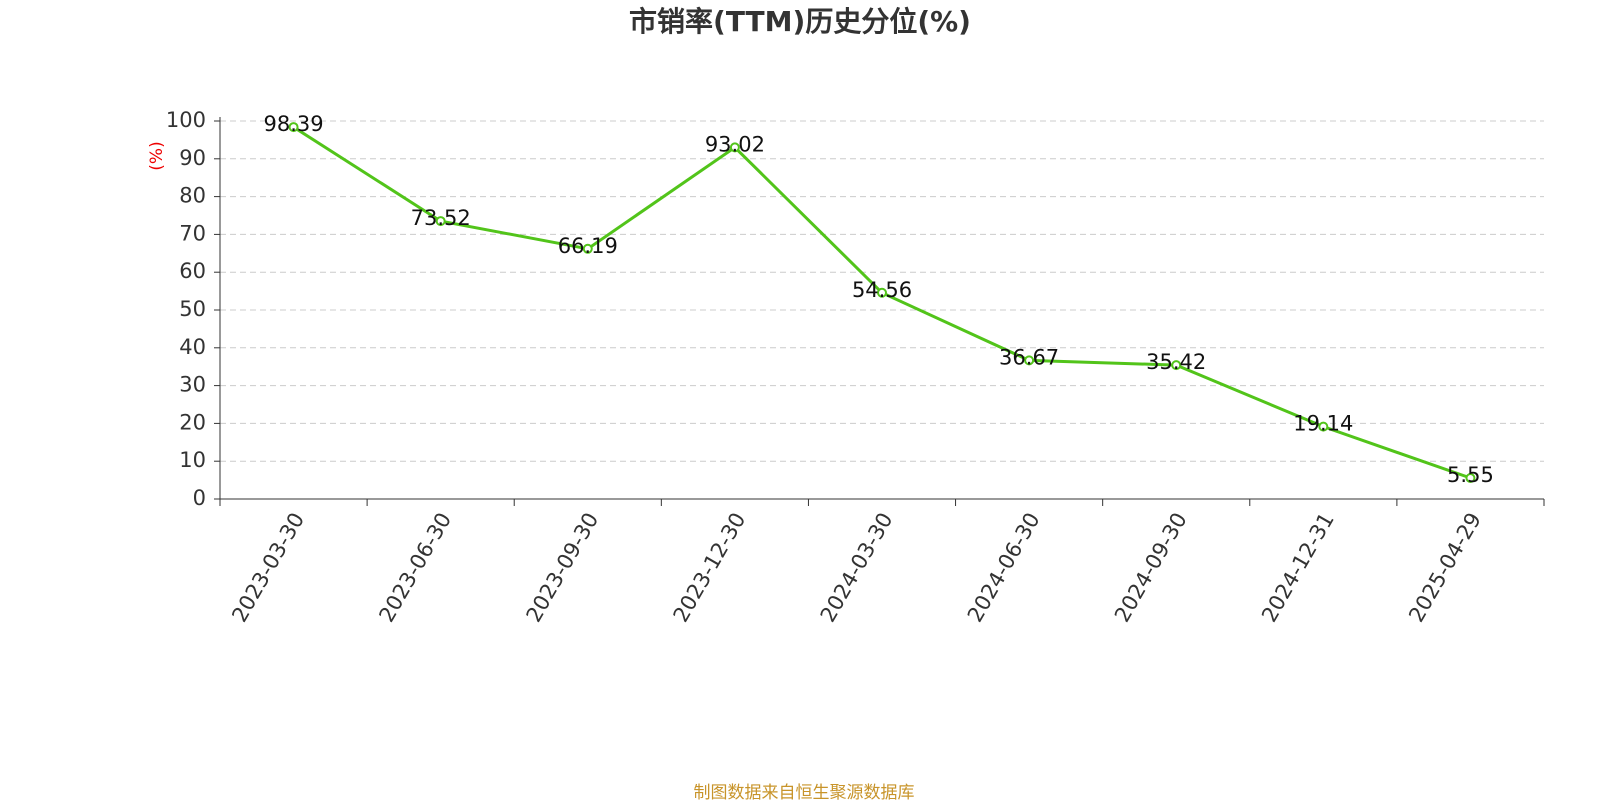 The image size is (1600, 800). Describe the element at coordinates (804, 791) in the screenshot. I see `source-note: 制图数据来自恒生聚源数据库` at that location.